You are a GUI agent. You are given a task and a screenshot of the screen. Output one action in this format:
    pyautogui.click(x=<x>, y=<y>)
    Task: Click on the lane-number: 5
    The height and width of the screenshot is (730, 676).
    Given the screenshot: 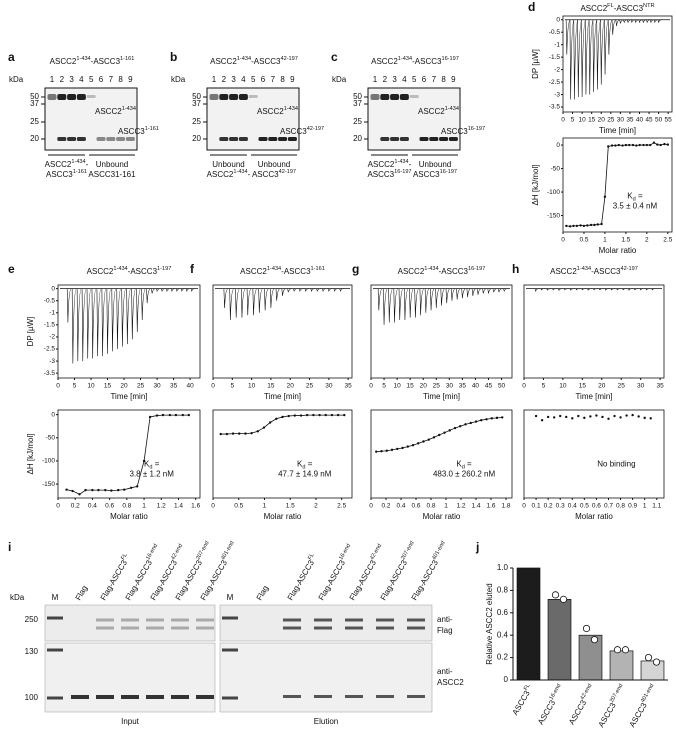 What is the action you would take?
    pyautogui.click(x=414, y=79)
    